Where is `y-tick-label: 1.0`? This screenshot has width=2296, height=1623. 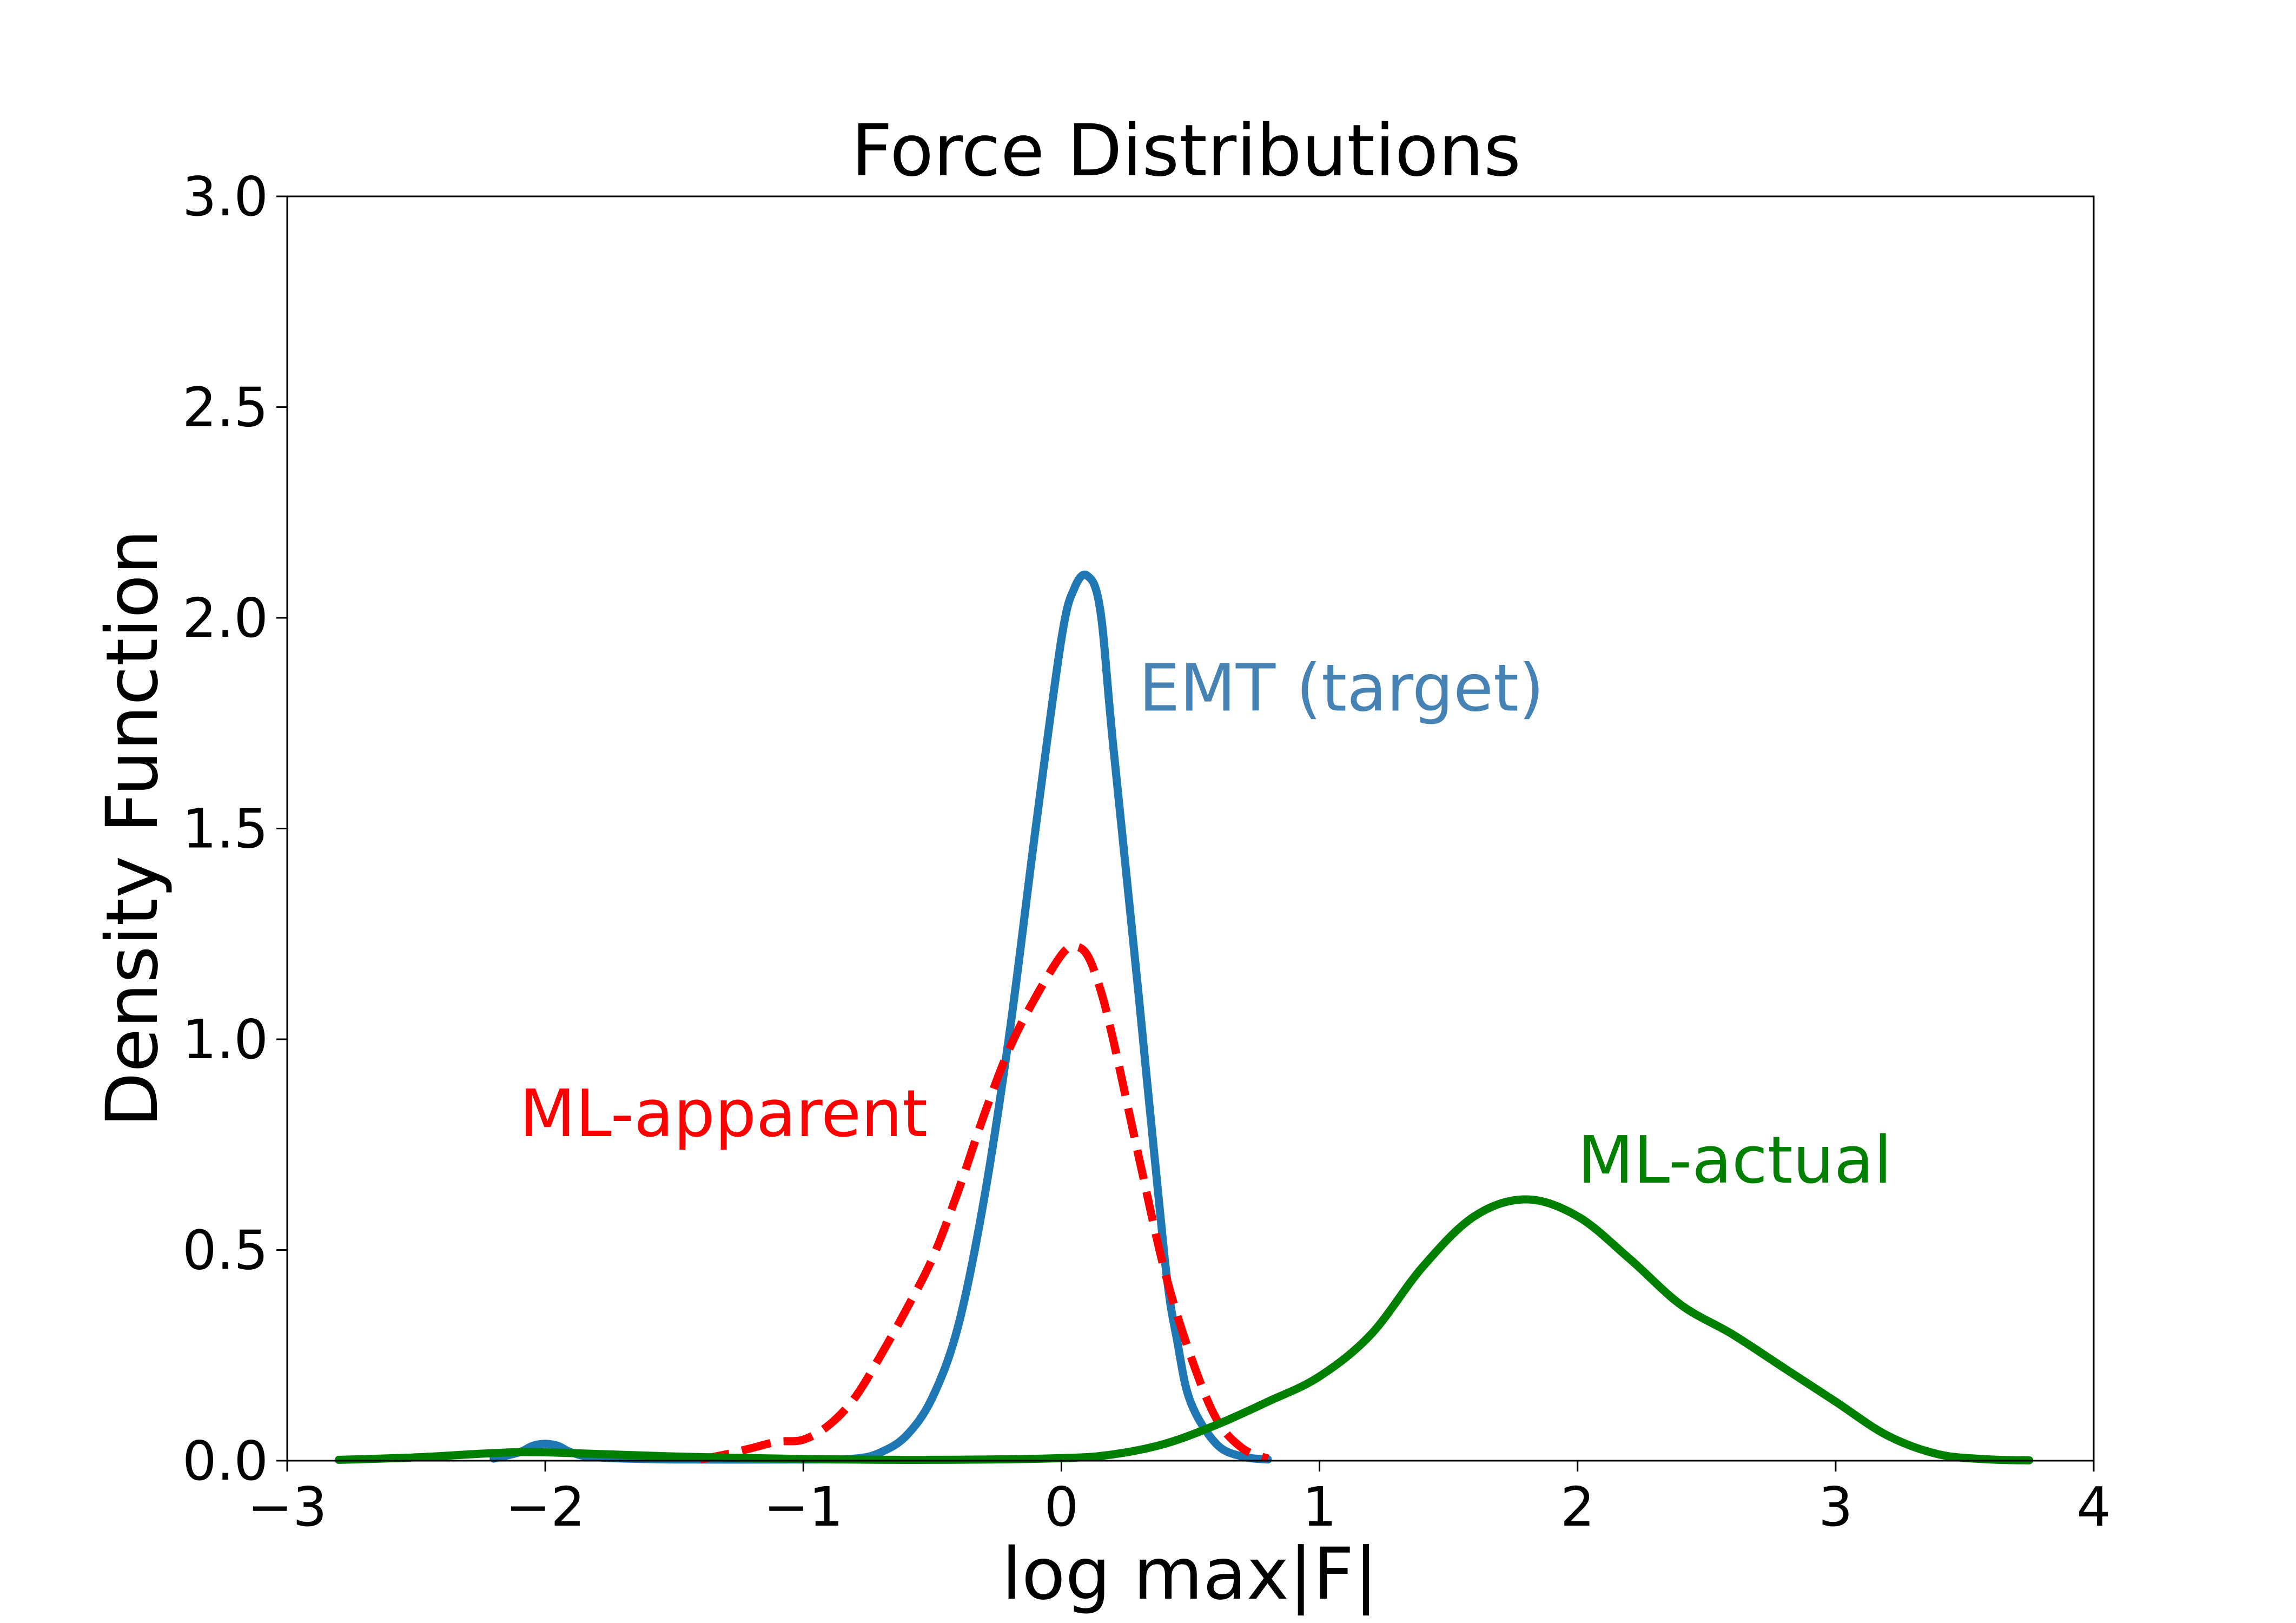 y-tick-label: 1.0 is located at coordinates (225, 1039).